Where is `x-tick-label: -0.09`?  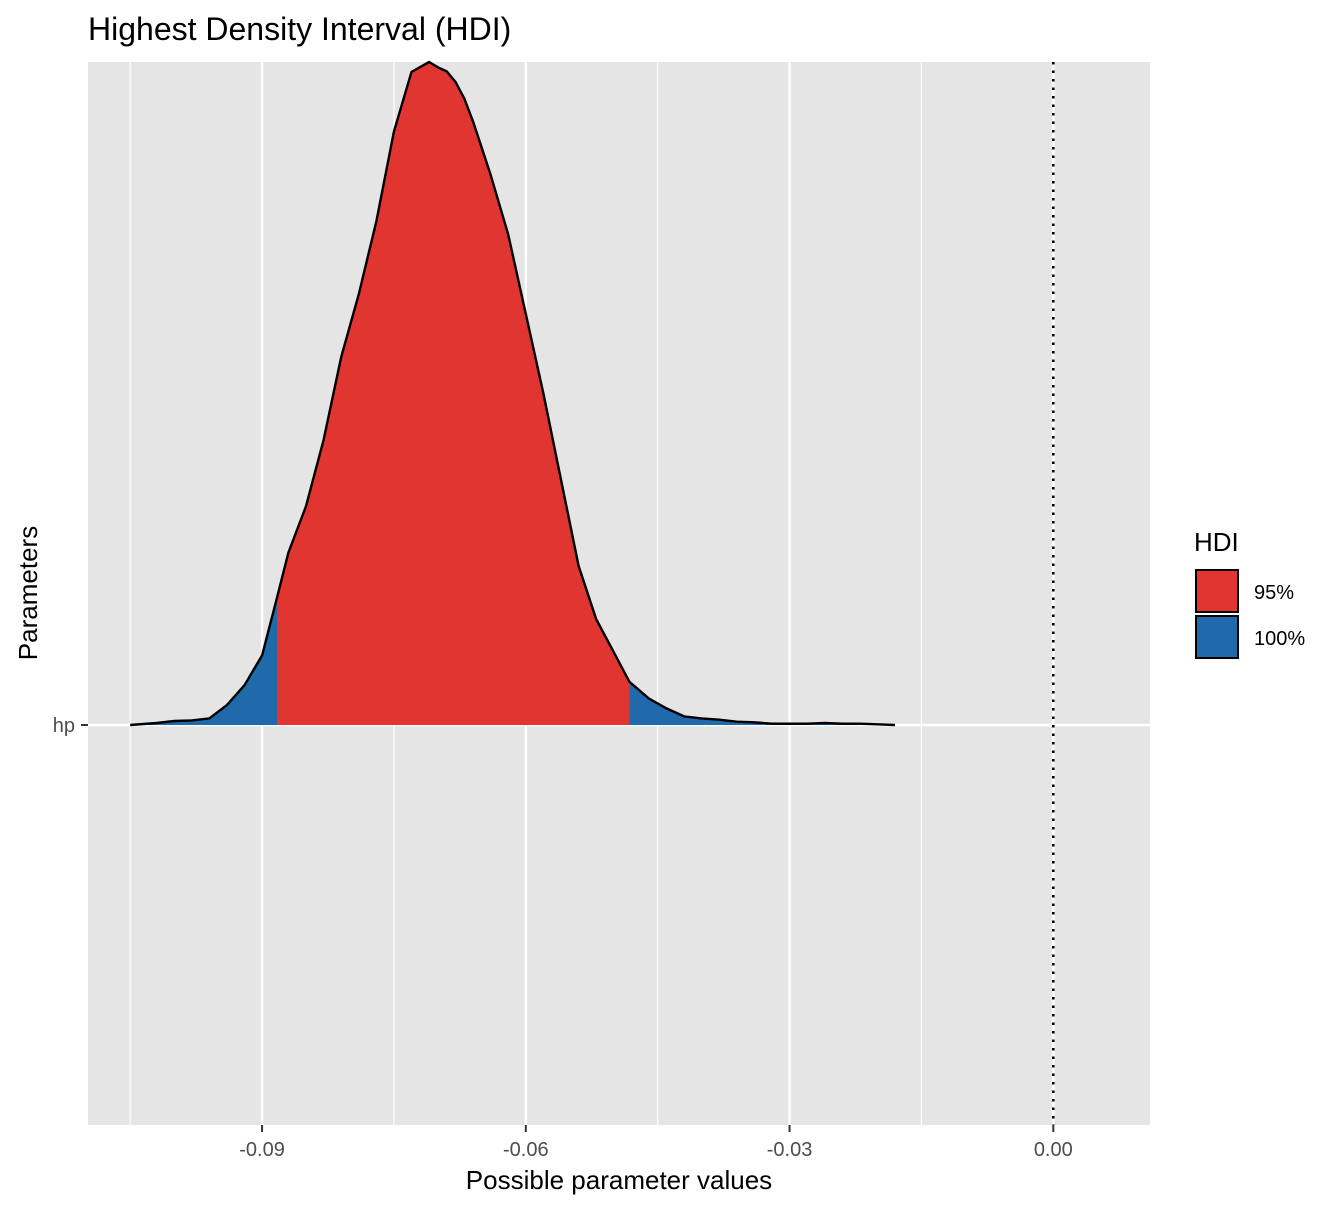 x-tick-label: -0.09 is located at coordinates (262, 1150).